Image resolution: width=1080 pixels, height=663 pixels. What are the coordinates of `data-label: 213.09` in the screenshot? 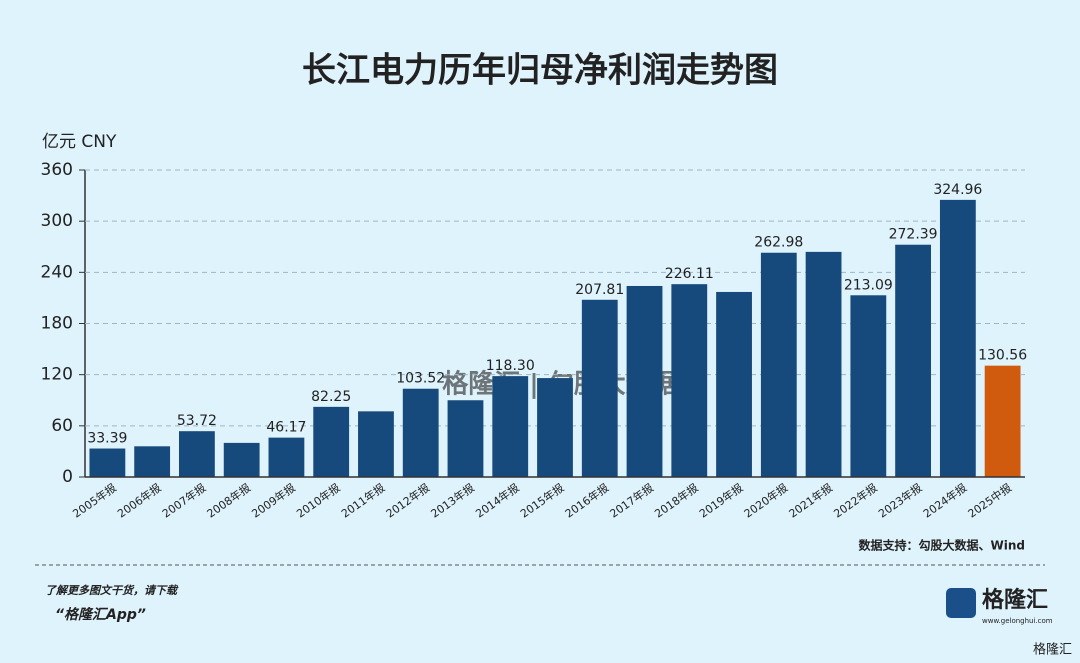 It's located at (868, 285).